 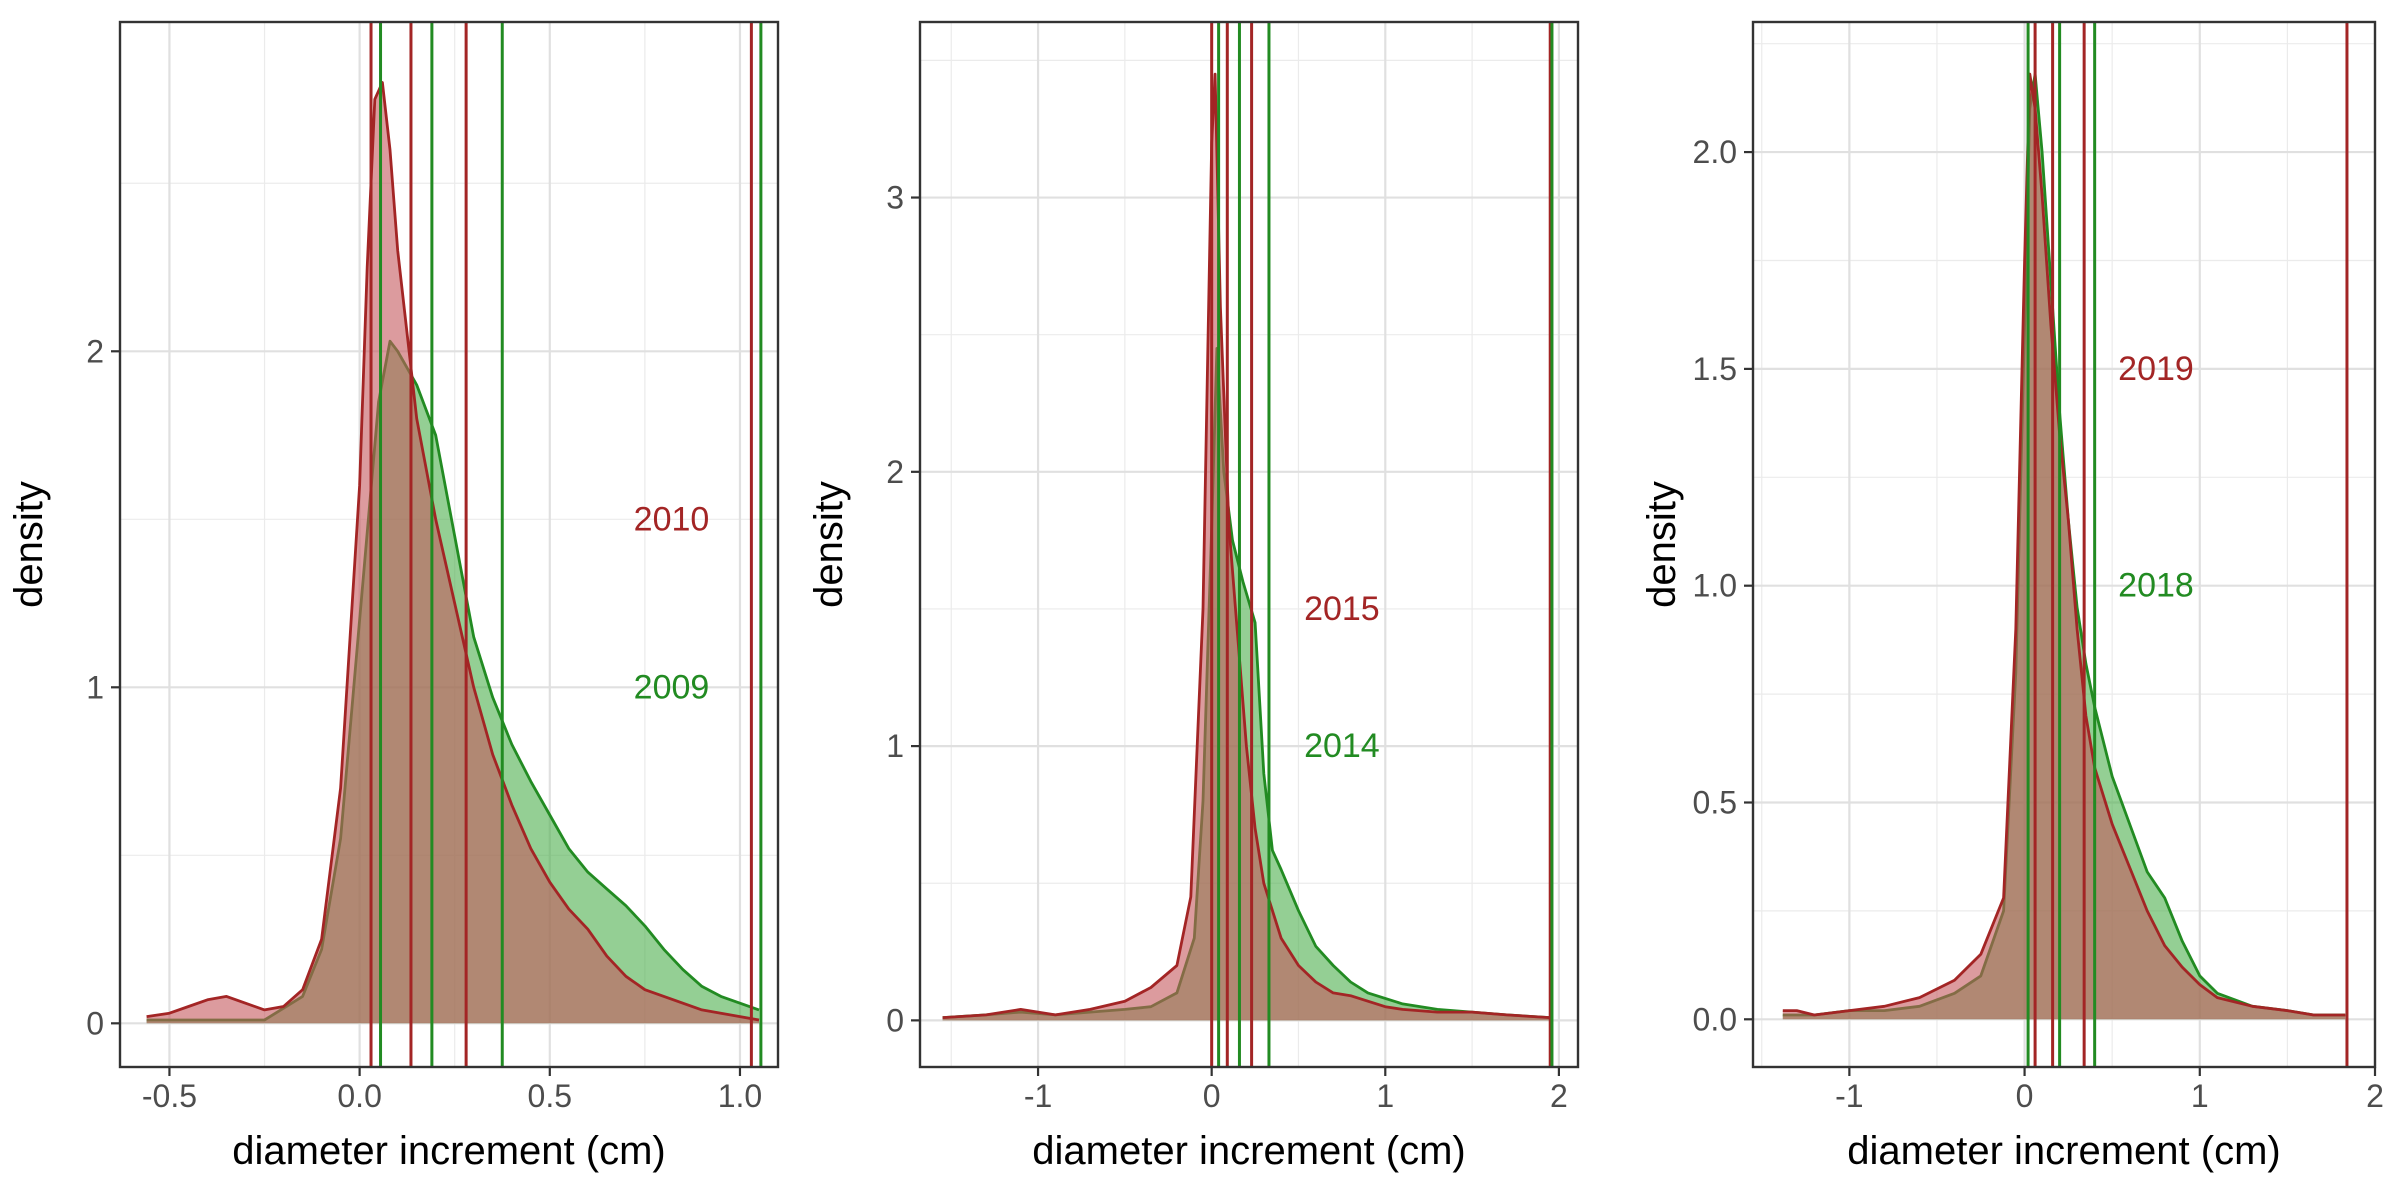 What do you see at coordinates (895, 198) in the screenshot?
I see `y-tick-label: 3` at bounding box center [895, 198].